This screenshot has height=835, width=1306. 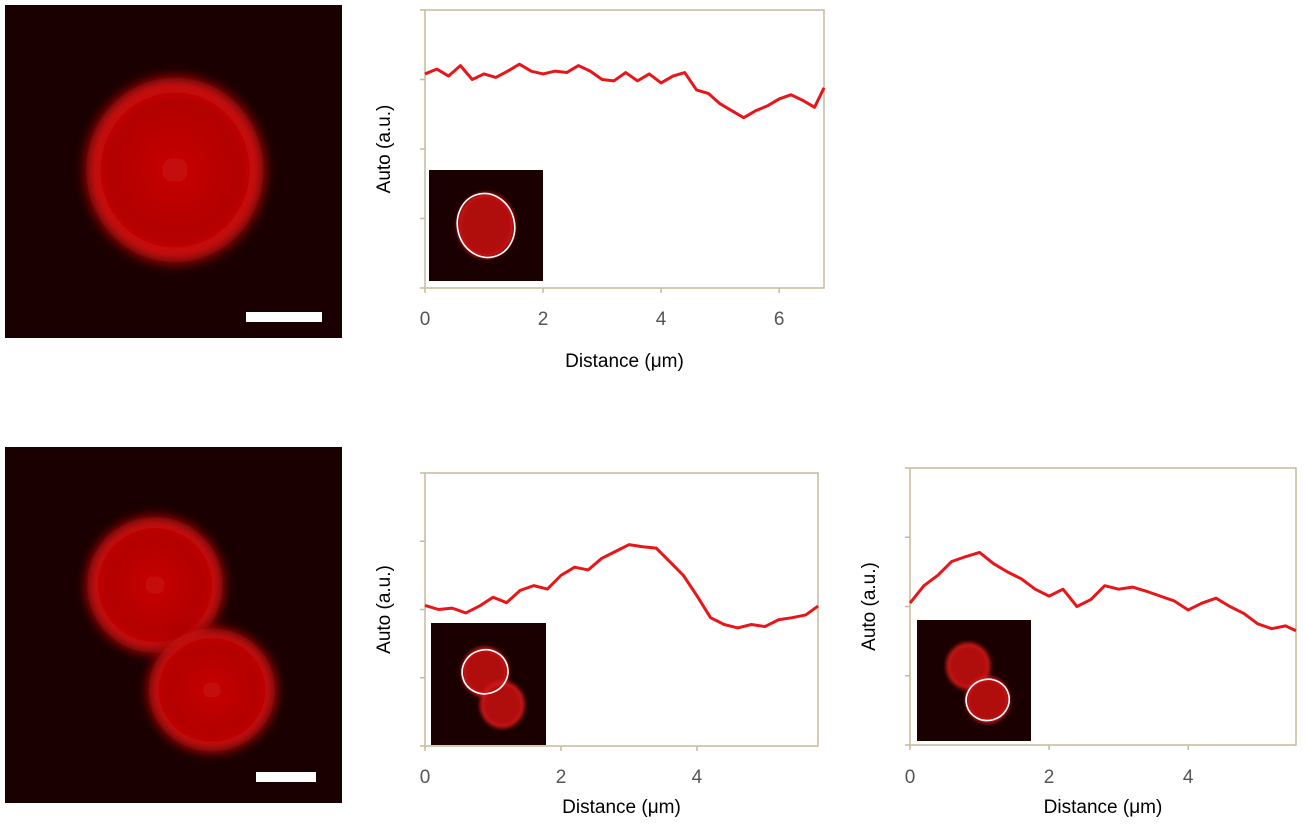 What do you see at coordinates (779, 319) in the screenshot?
I see `x-tick-label: 6` at bounding box center [779, 319].